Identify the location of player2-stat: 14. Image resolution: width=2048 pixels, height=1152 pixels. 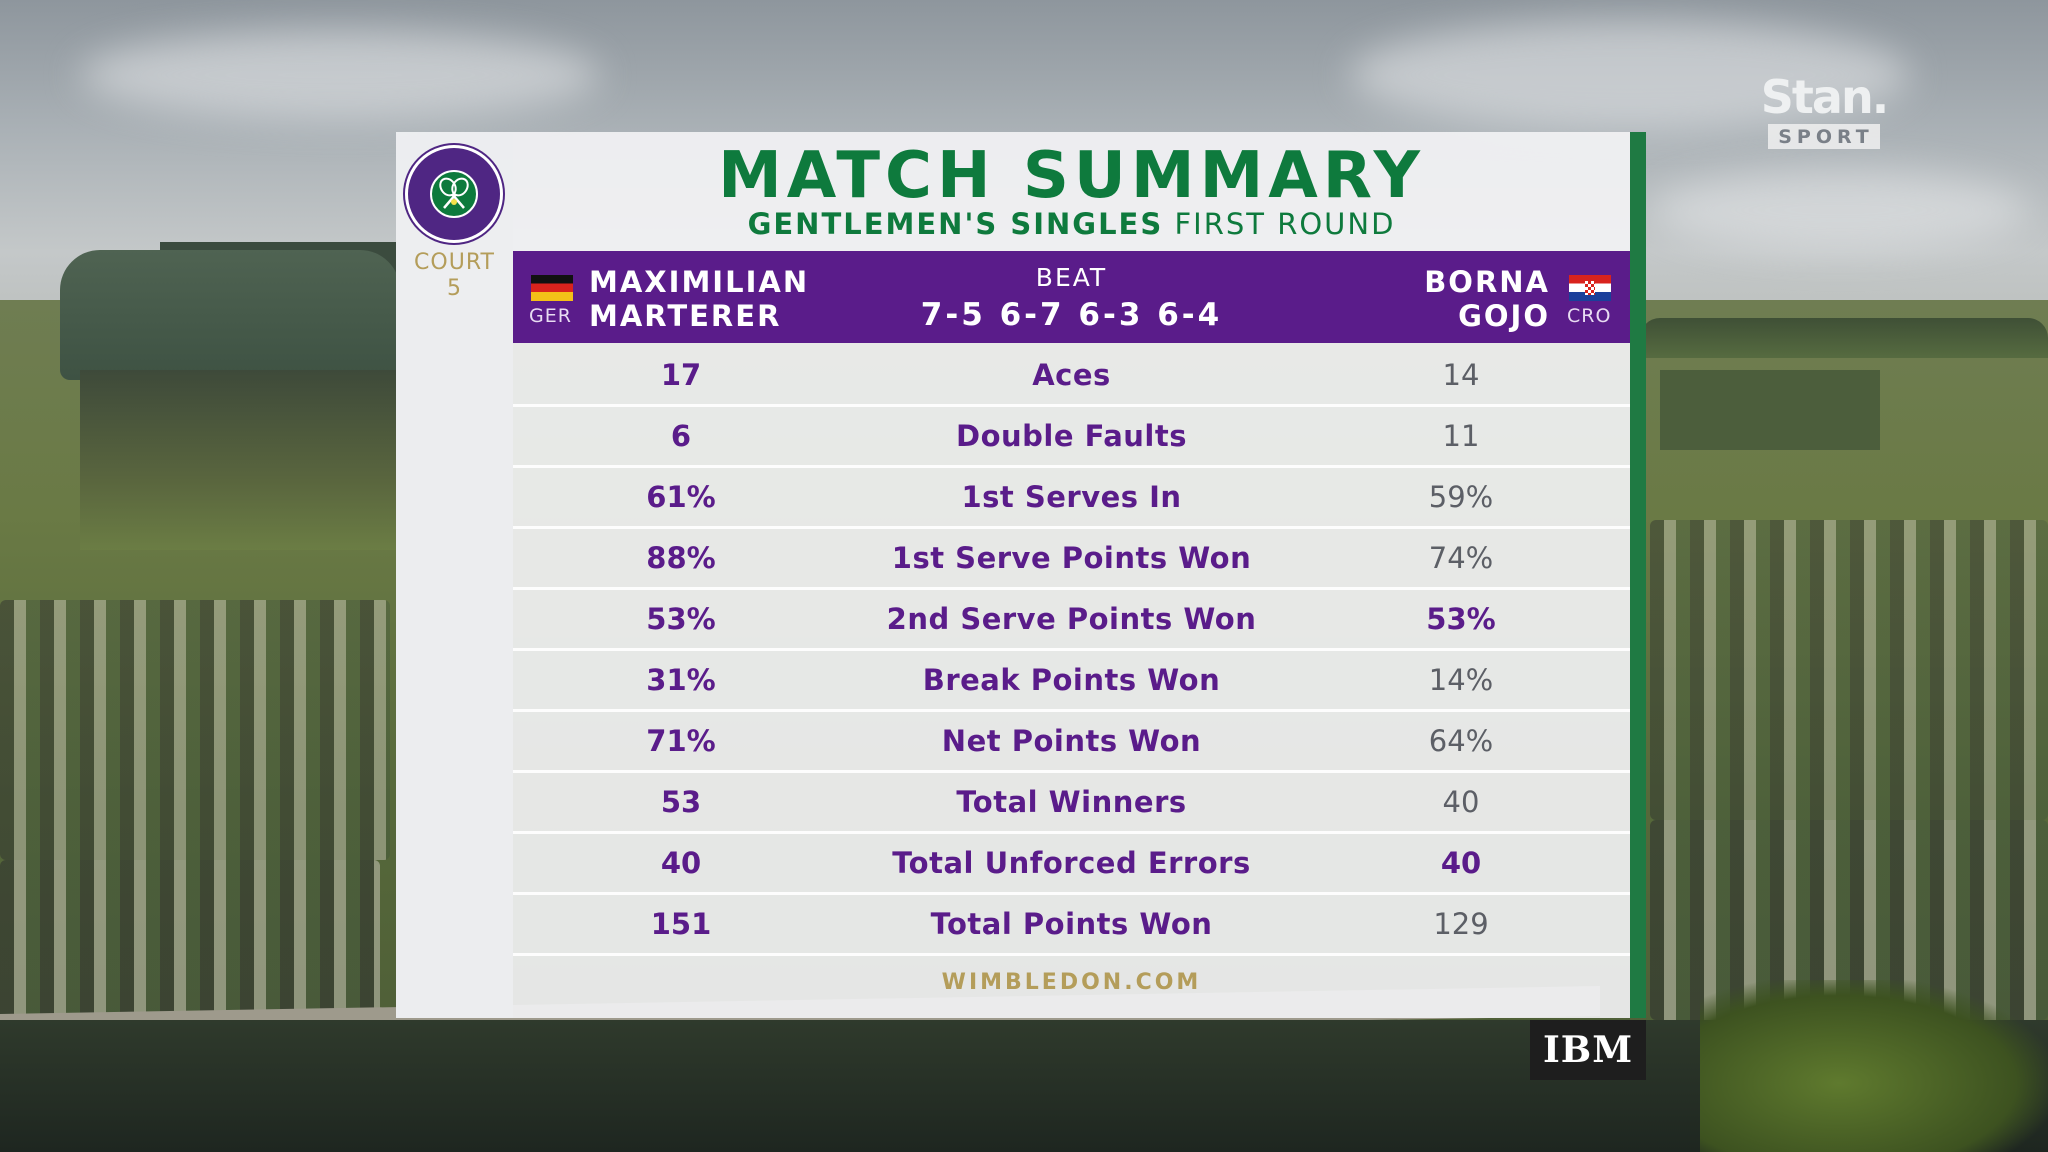
(1461, 375).